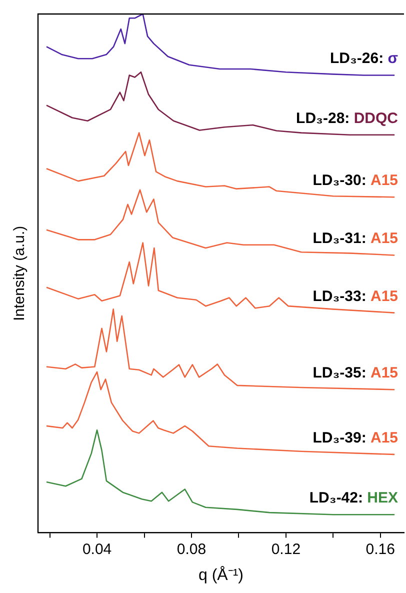  What do you see at coordinates (355, 373) in the screenshot?
I see `series-label: LD₃-35: A15` at bounding box center [355, 373].